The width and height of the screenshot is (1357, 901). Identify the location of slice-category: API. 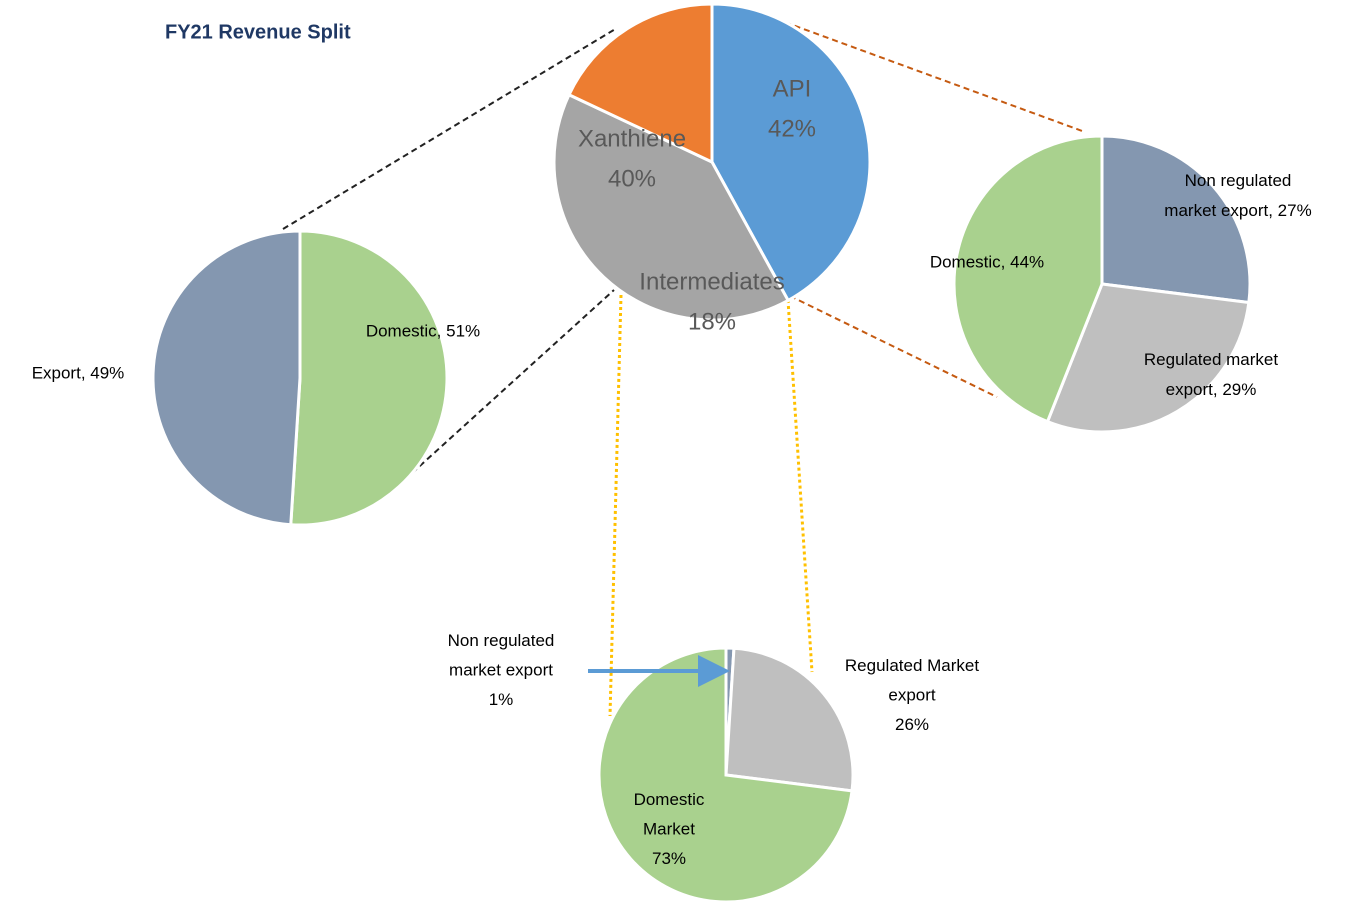
(792, 88).